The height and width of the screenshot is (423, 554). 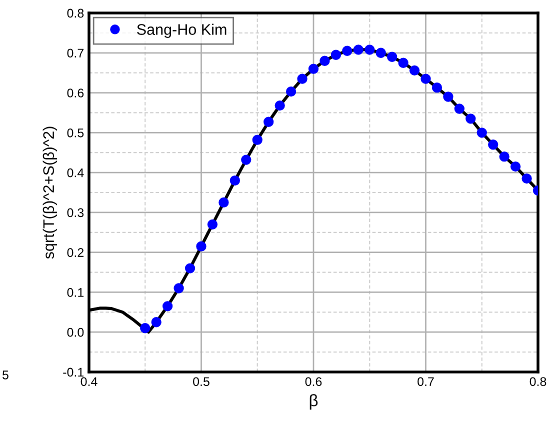 What do you see at coordinates (50, 192) in the screenshot?
I see `y-axis-title: sqrt(T(β)^2+S(β)^2)` at bounding box center [50, 192].